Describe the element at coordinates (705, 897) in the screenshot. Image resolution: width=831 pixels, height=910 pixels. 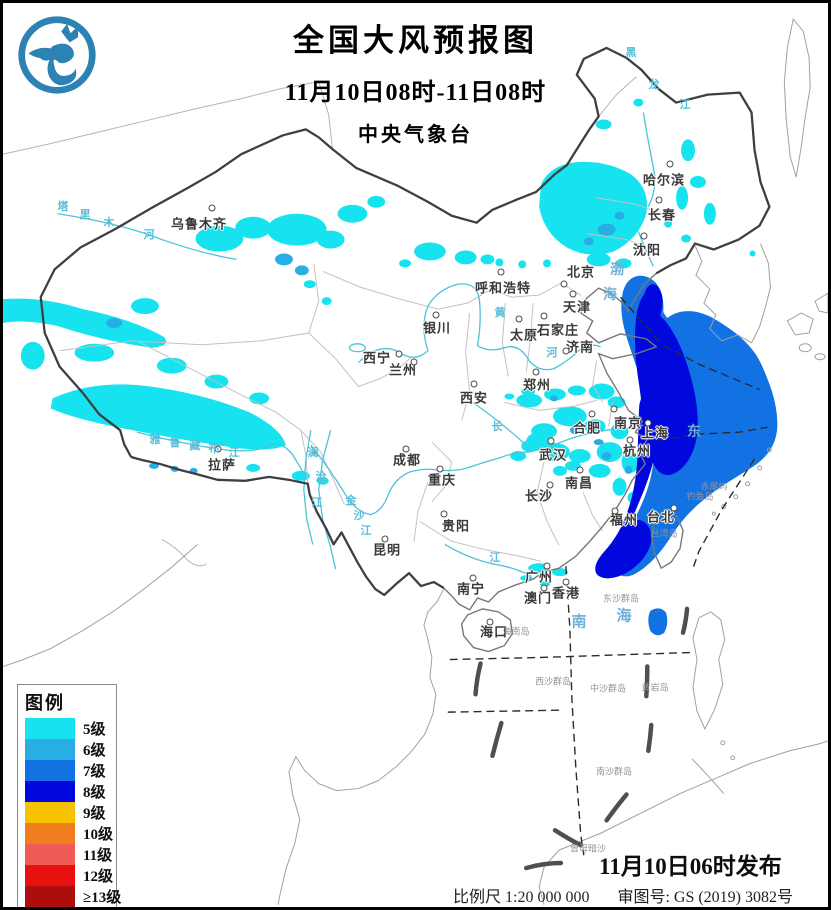
I see `approval-number: 审图号: GS (2019) 3082号` at that location.